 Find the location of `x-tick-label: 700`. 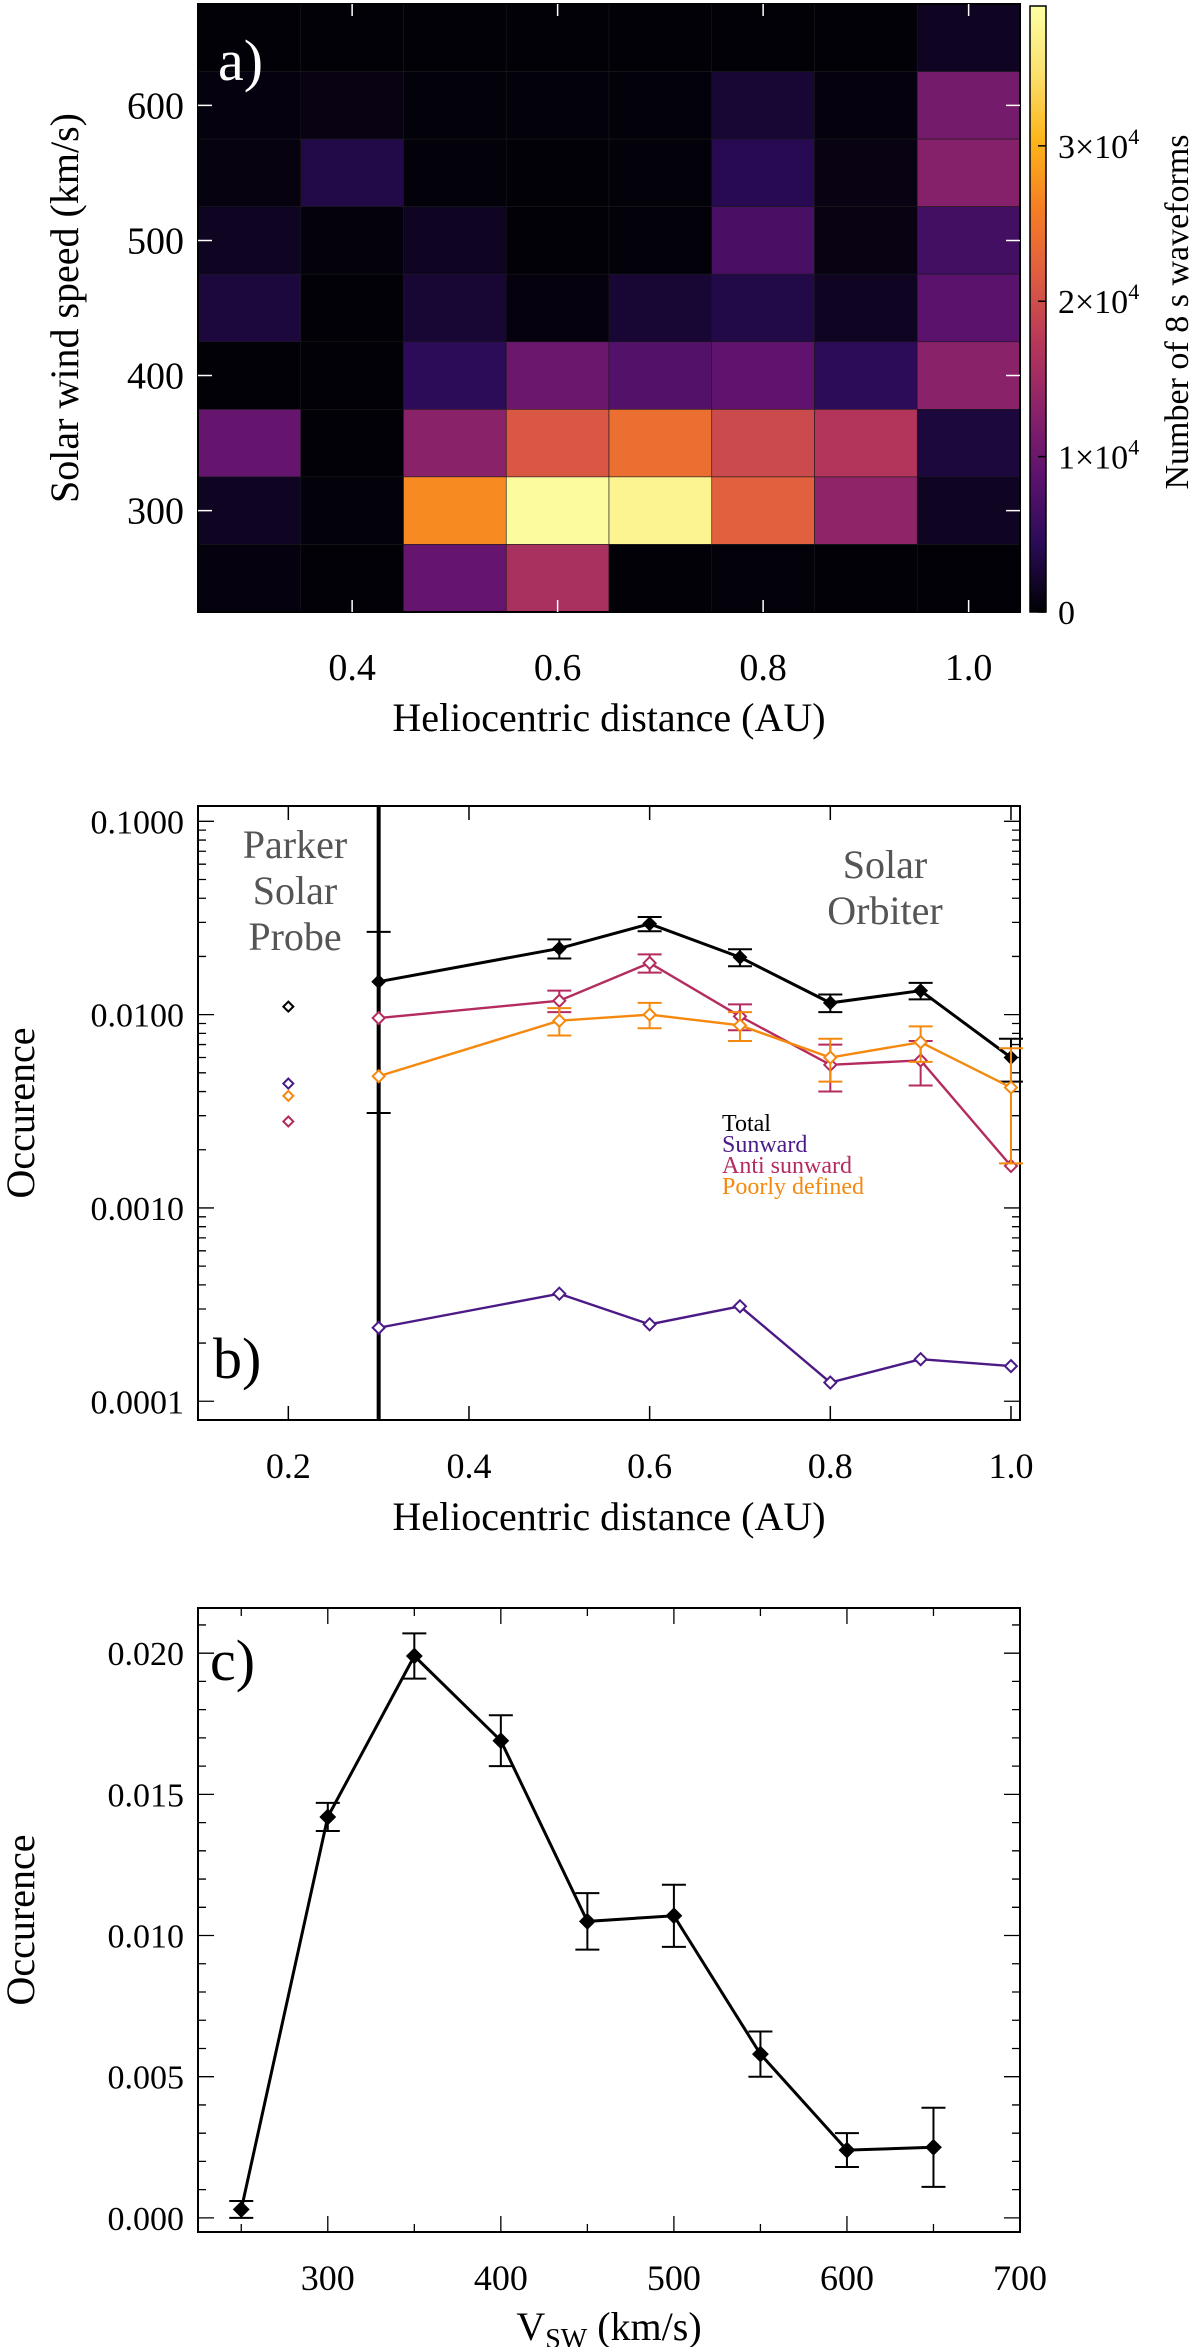

x-tick-label: 700 is located at coordinates (1020, 2278).